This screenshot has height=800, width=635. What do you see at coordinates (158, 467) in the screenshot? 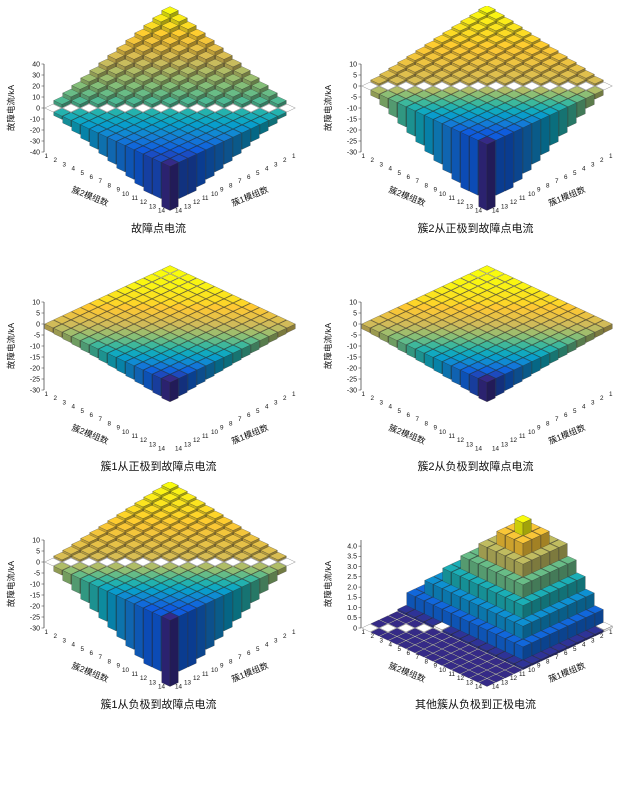
I see `chart-caption-3: 簇1从正极到故障点电流` at bounding box center [158, 467].